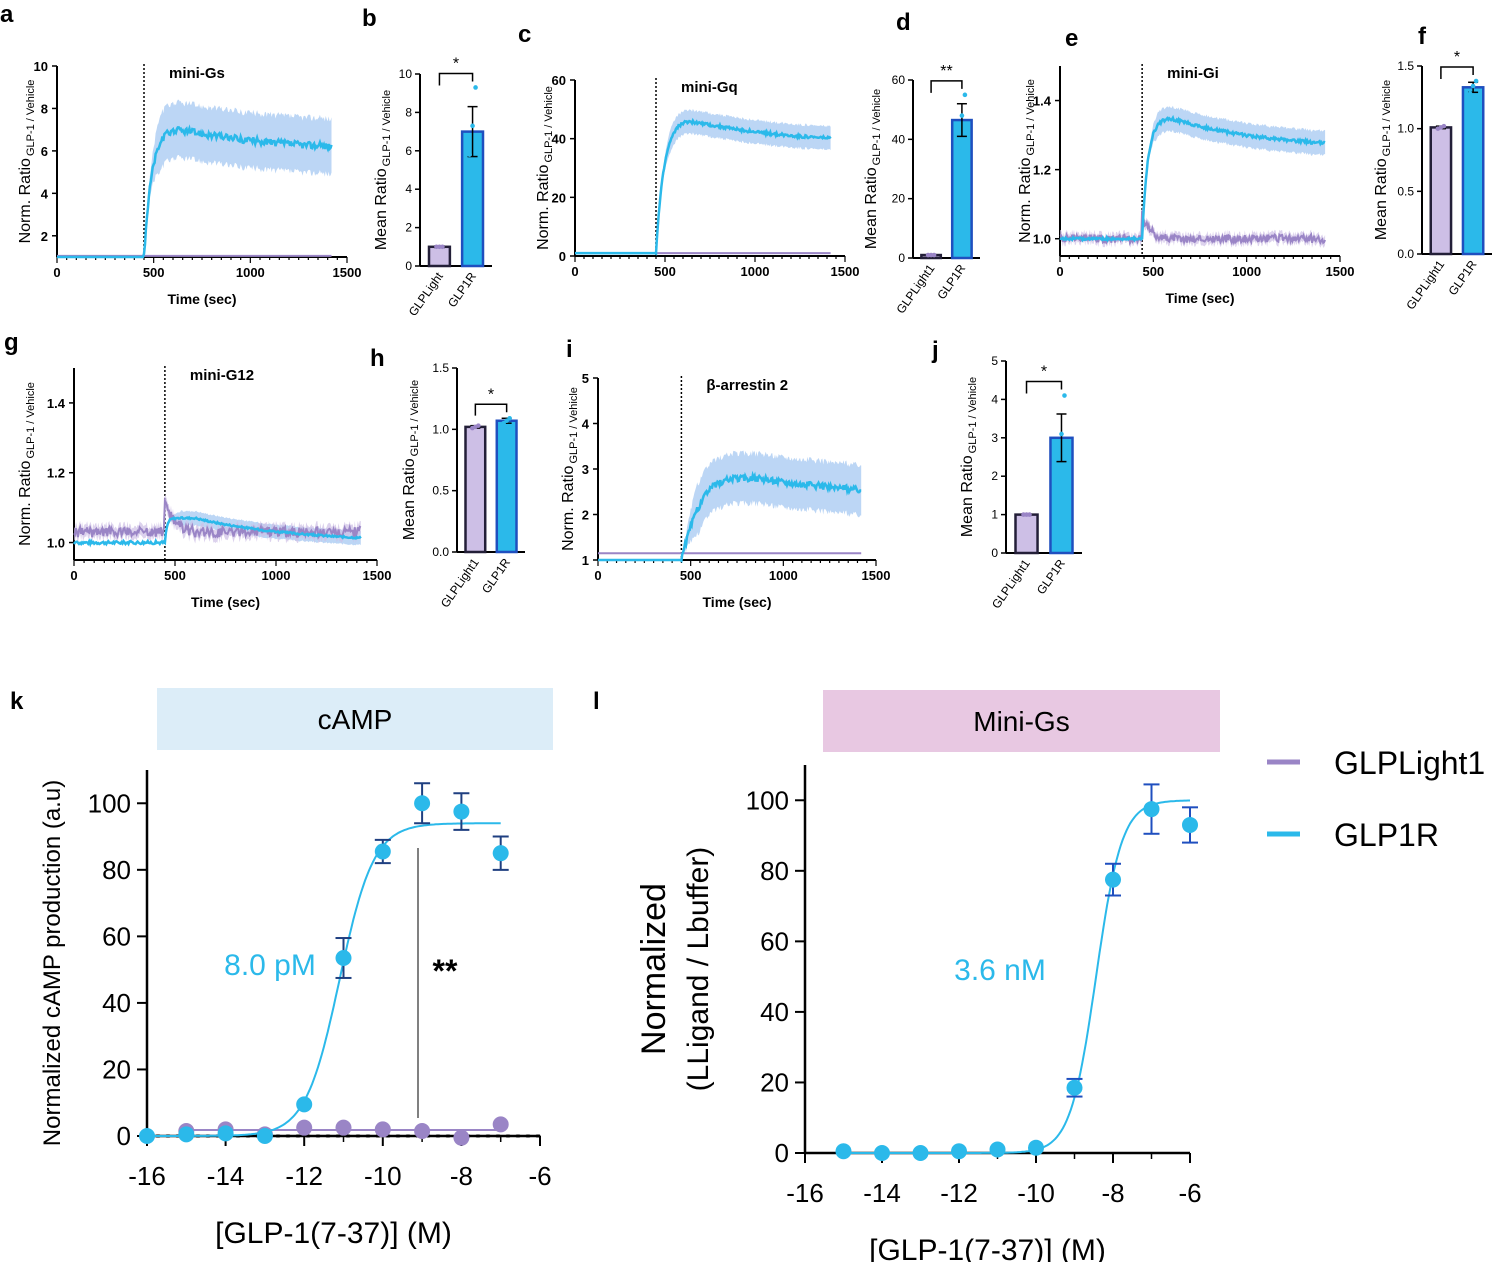  What do you see at coordinates (333, 1233) in the screenshot?
I see `x-axis-label: [GLP-1(7-37)] (M)` at bounding box center [333, 1233].